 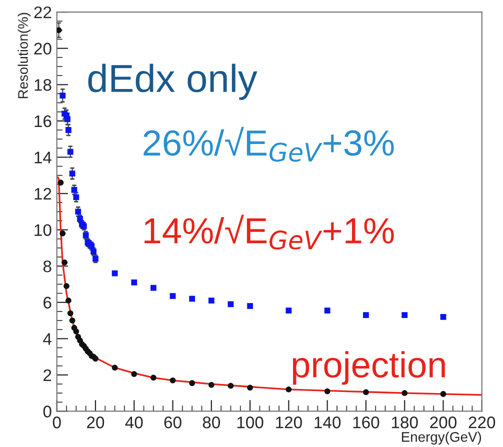 I want to click on y-tick-label: 6, so click(x=48, y=302).